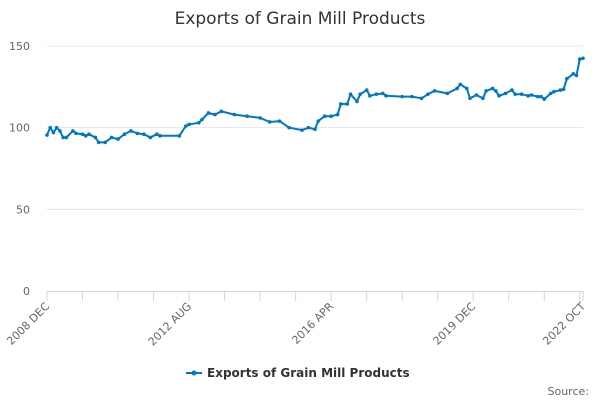  What do you see at coordinates (308, 373) in the screenshot?
I see `legend-label: Exports of Grain Mill Products` at bounding box center [308, 373].